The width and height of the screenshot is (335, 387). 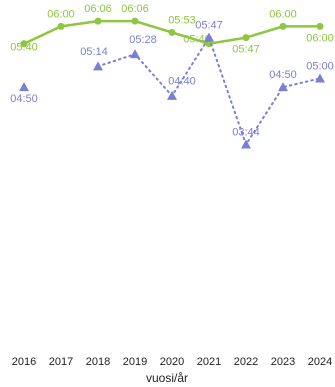 I want to click on x-tick-label: 2019, so click(x=135, y=362).